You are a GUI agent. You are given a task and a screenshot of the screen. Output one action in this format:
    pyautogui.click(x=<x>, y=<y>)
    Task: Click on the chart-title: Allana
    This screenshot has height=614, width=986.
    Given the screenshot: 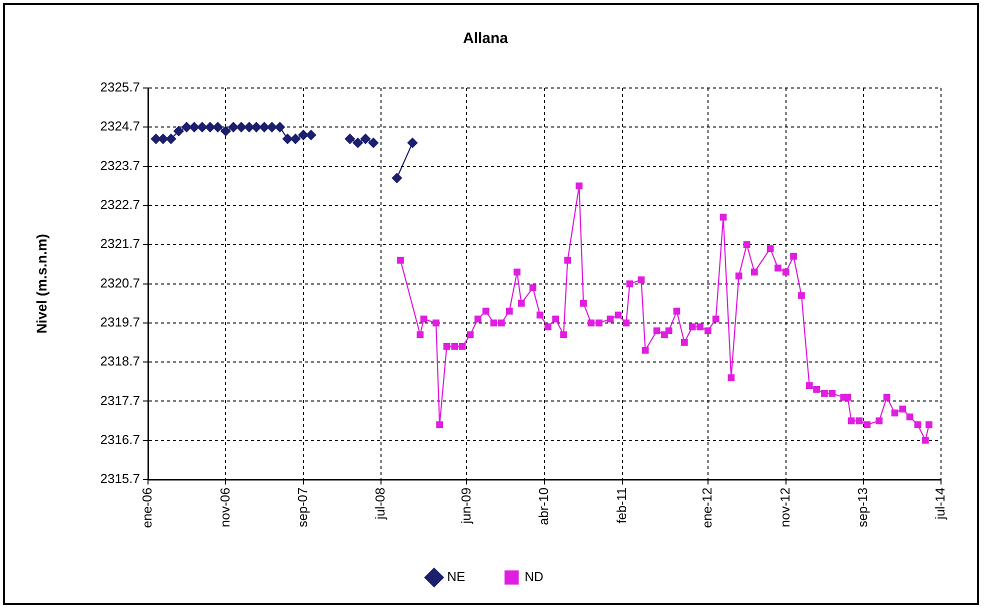 What is the action you would take?
    pyautogui.click(x=485, y=39)
    